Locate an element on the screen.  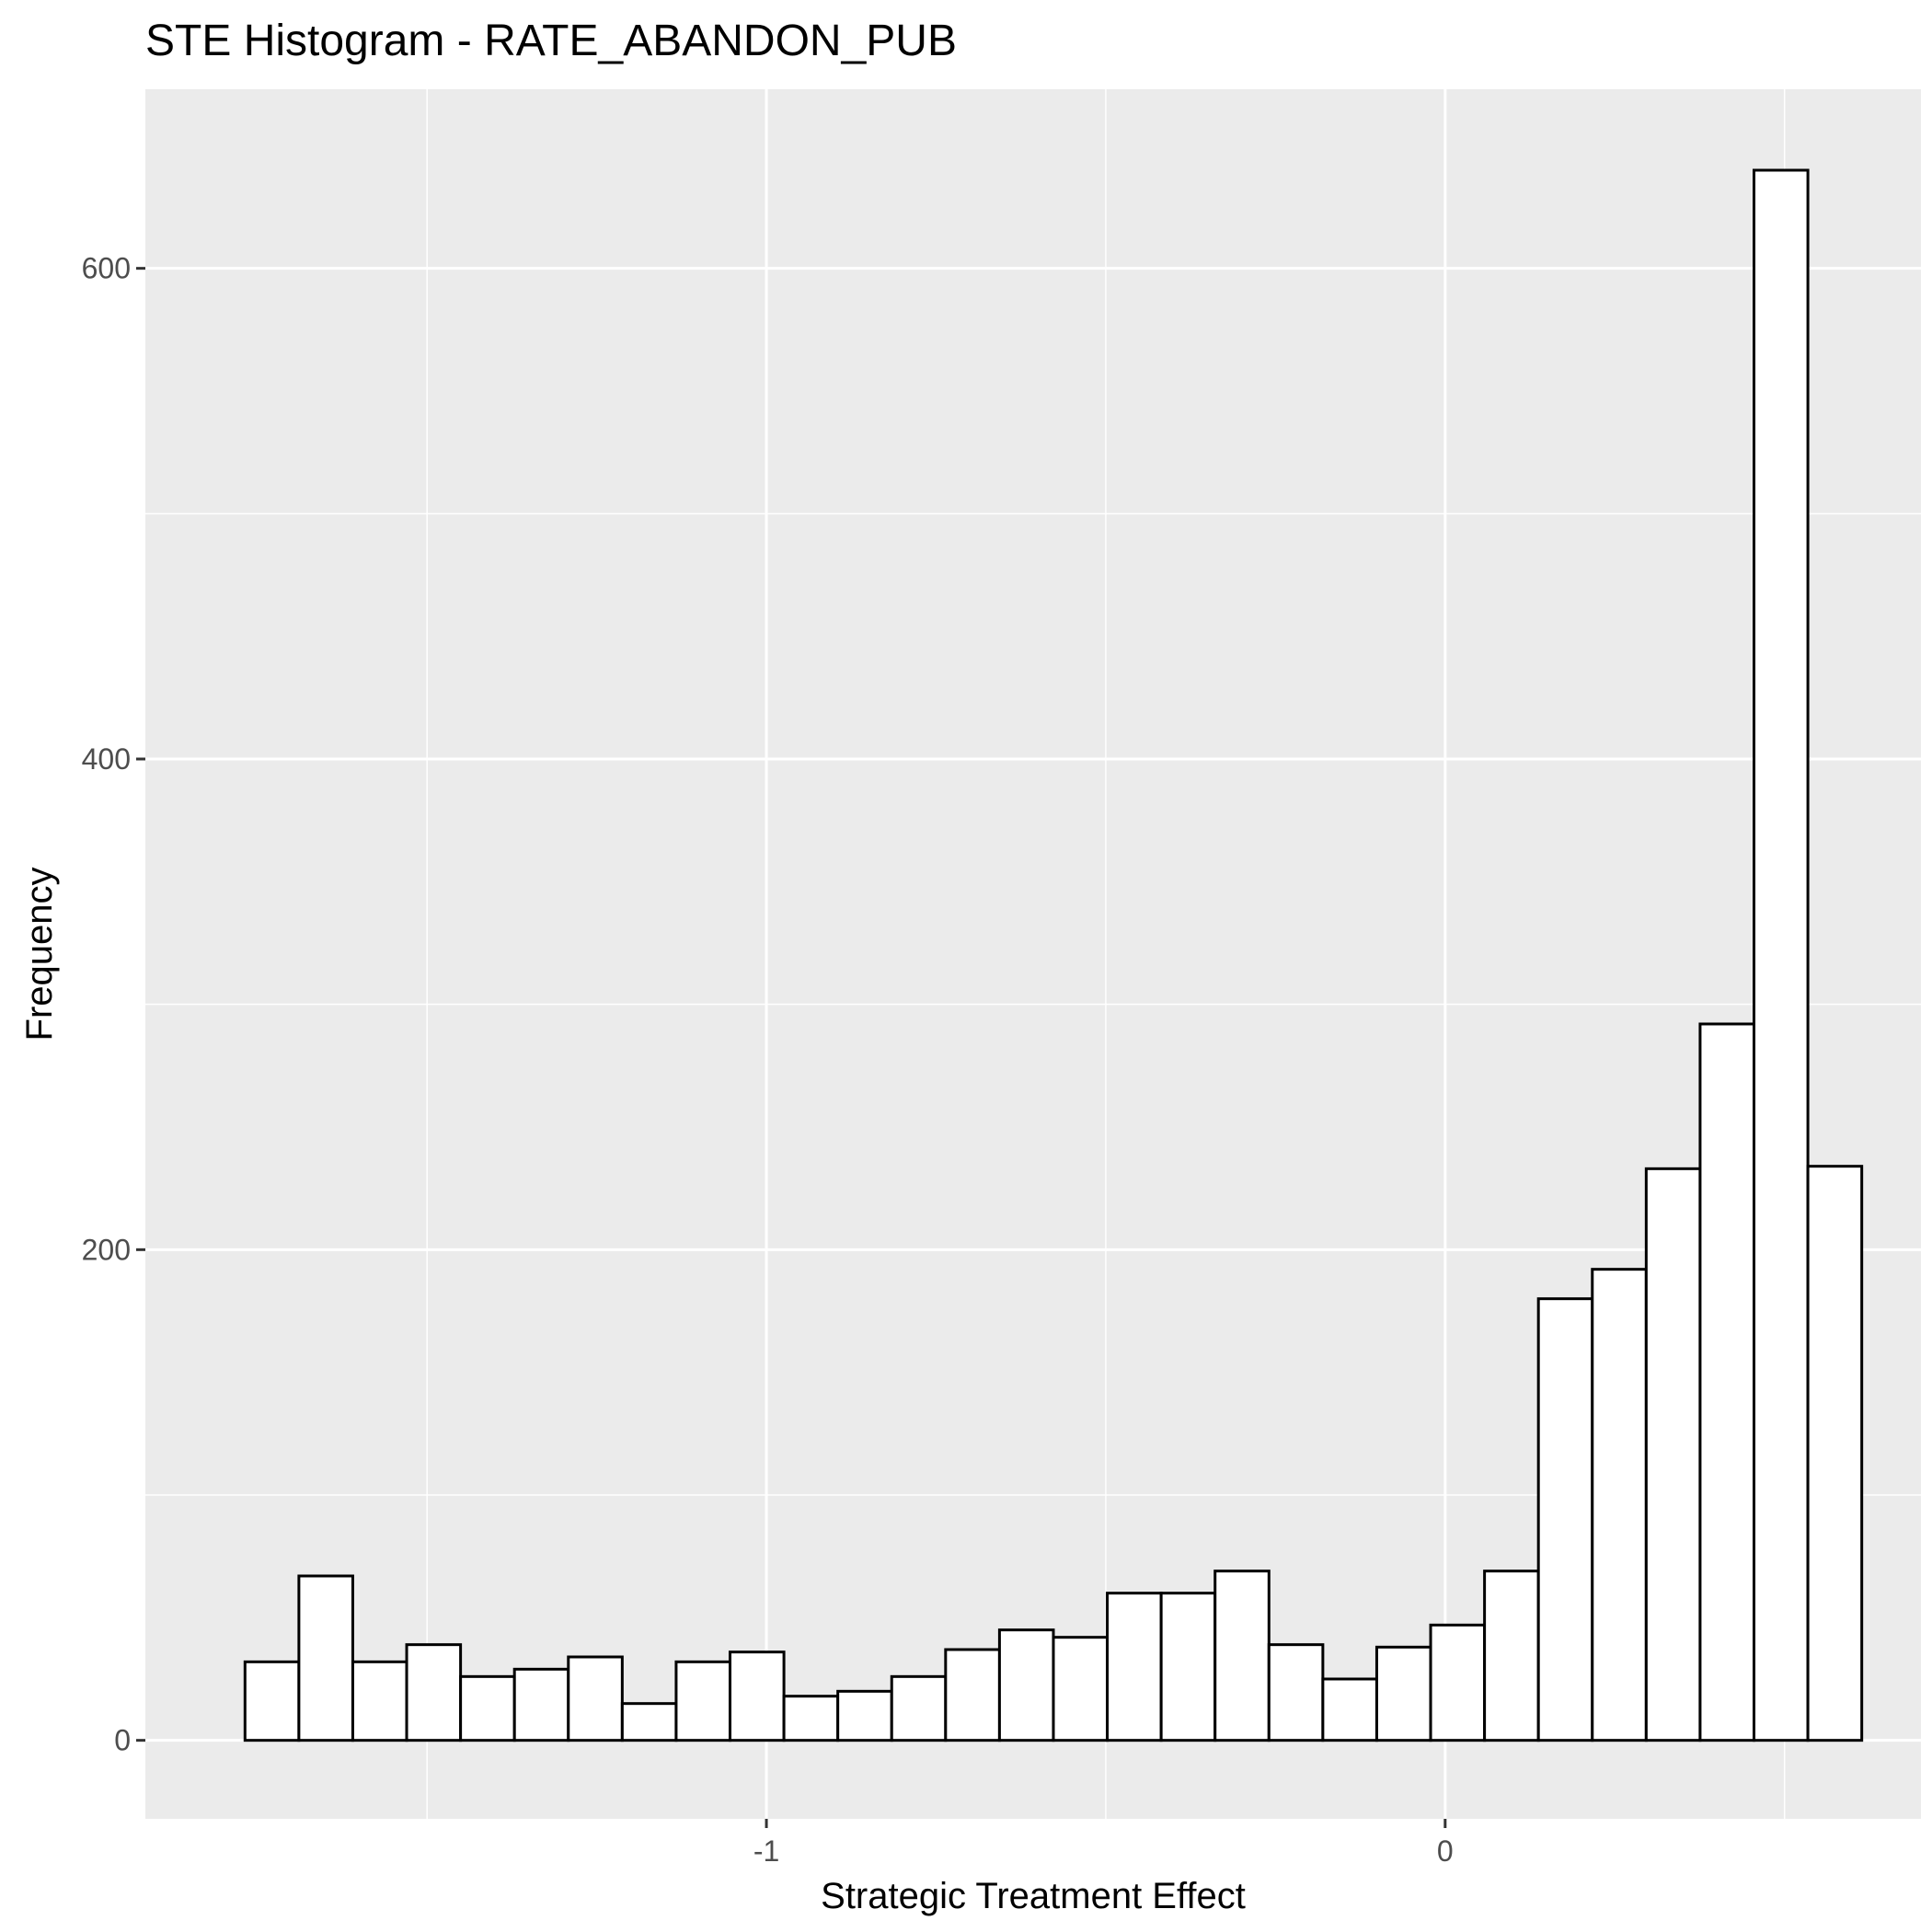
y-tick-label: 200 is located at coordinates (106, 1249).